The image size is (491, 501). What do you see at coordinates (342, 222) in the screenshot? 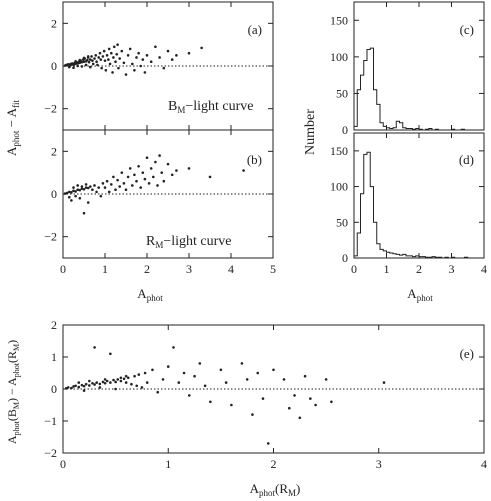
I see `panel-d-ytick-label: 50` at bounding box center [342, 222].